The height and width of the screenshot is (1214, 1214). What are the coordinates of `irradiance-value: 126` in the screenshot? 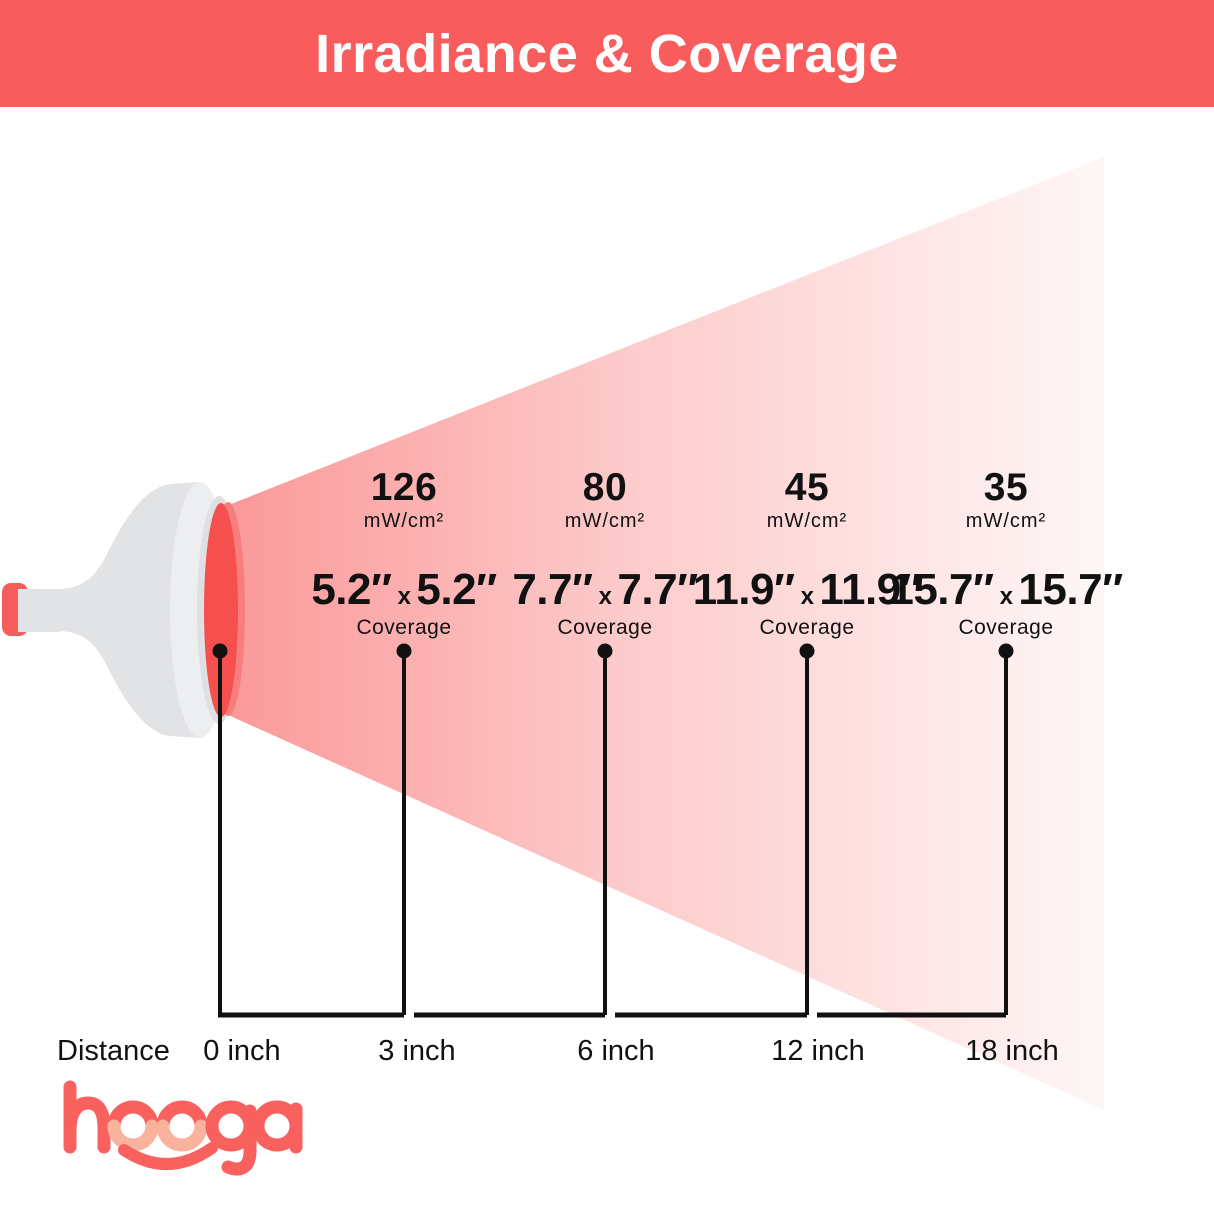 It's located at (404, 487).